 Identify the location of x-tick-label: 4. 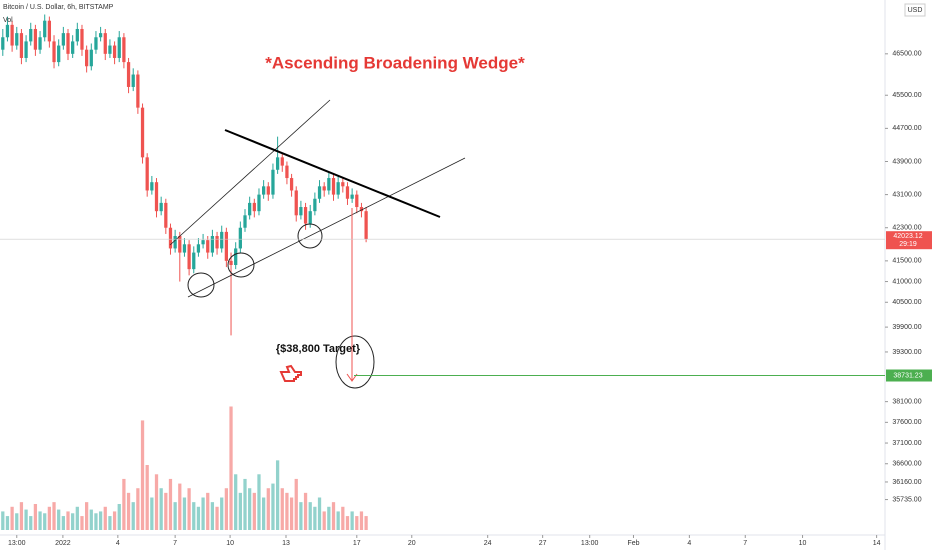
(118, 543).